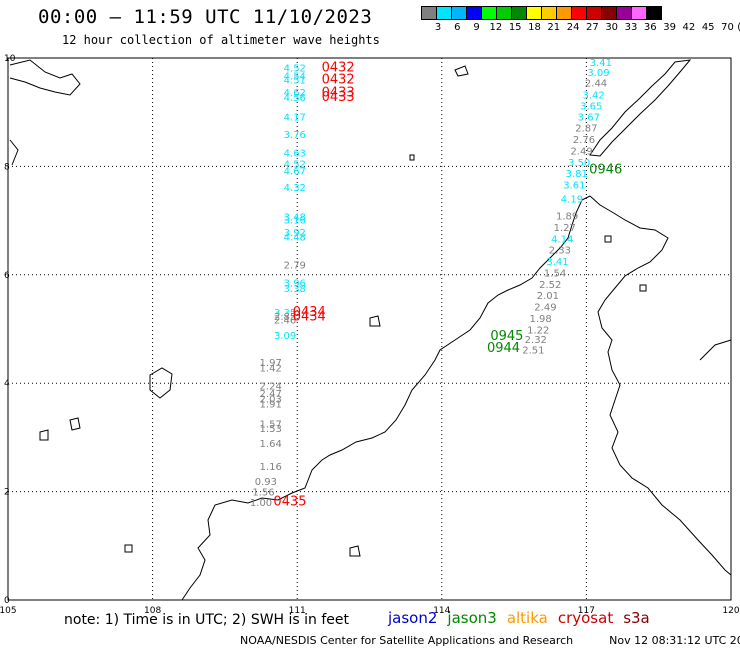 This screenshot has height=650, width=740. Describe the element at coordinates (44, 435) in the screenshot. I see `small-island-a` at that location.